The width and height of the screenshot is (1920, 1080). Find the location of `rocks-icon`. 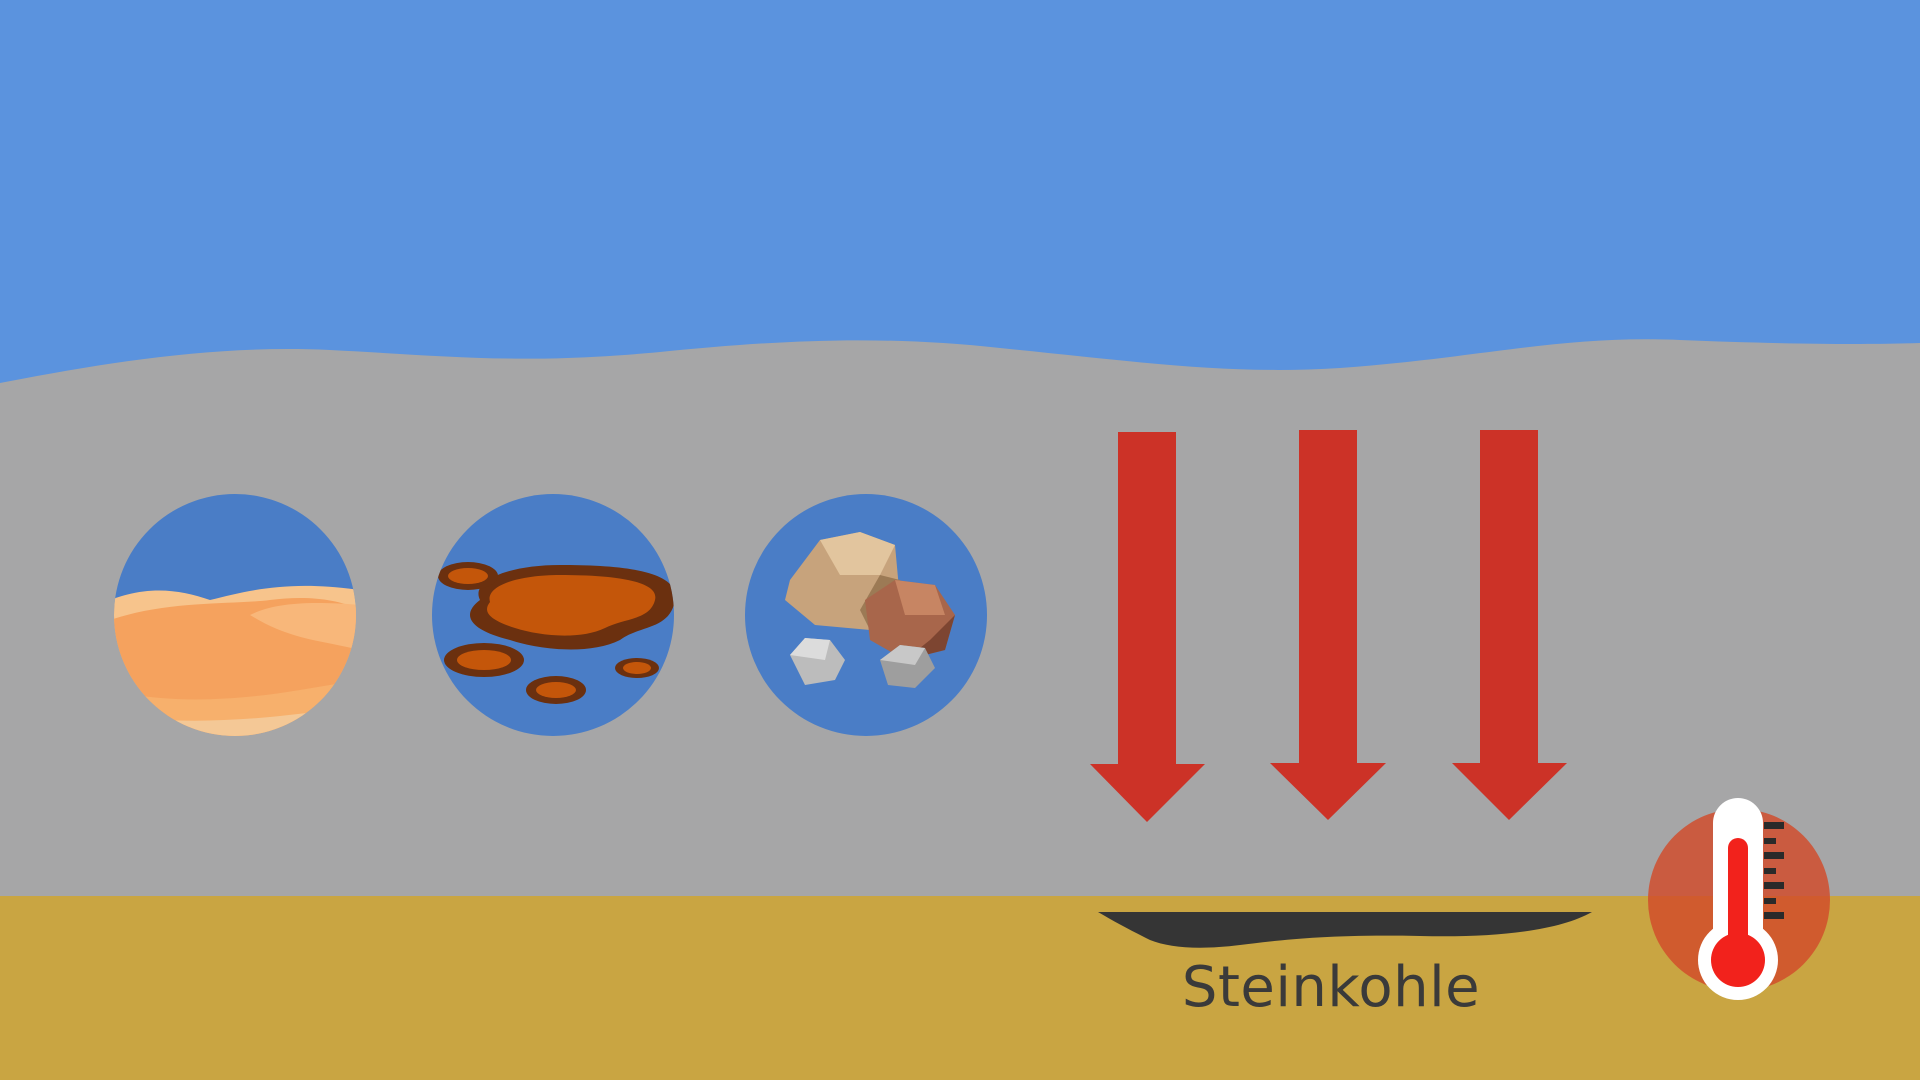

rocks-icon is located at coordinates (866, 615).